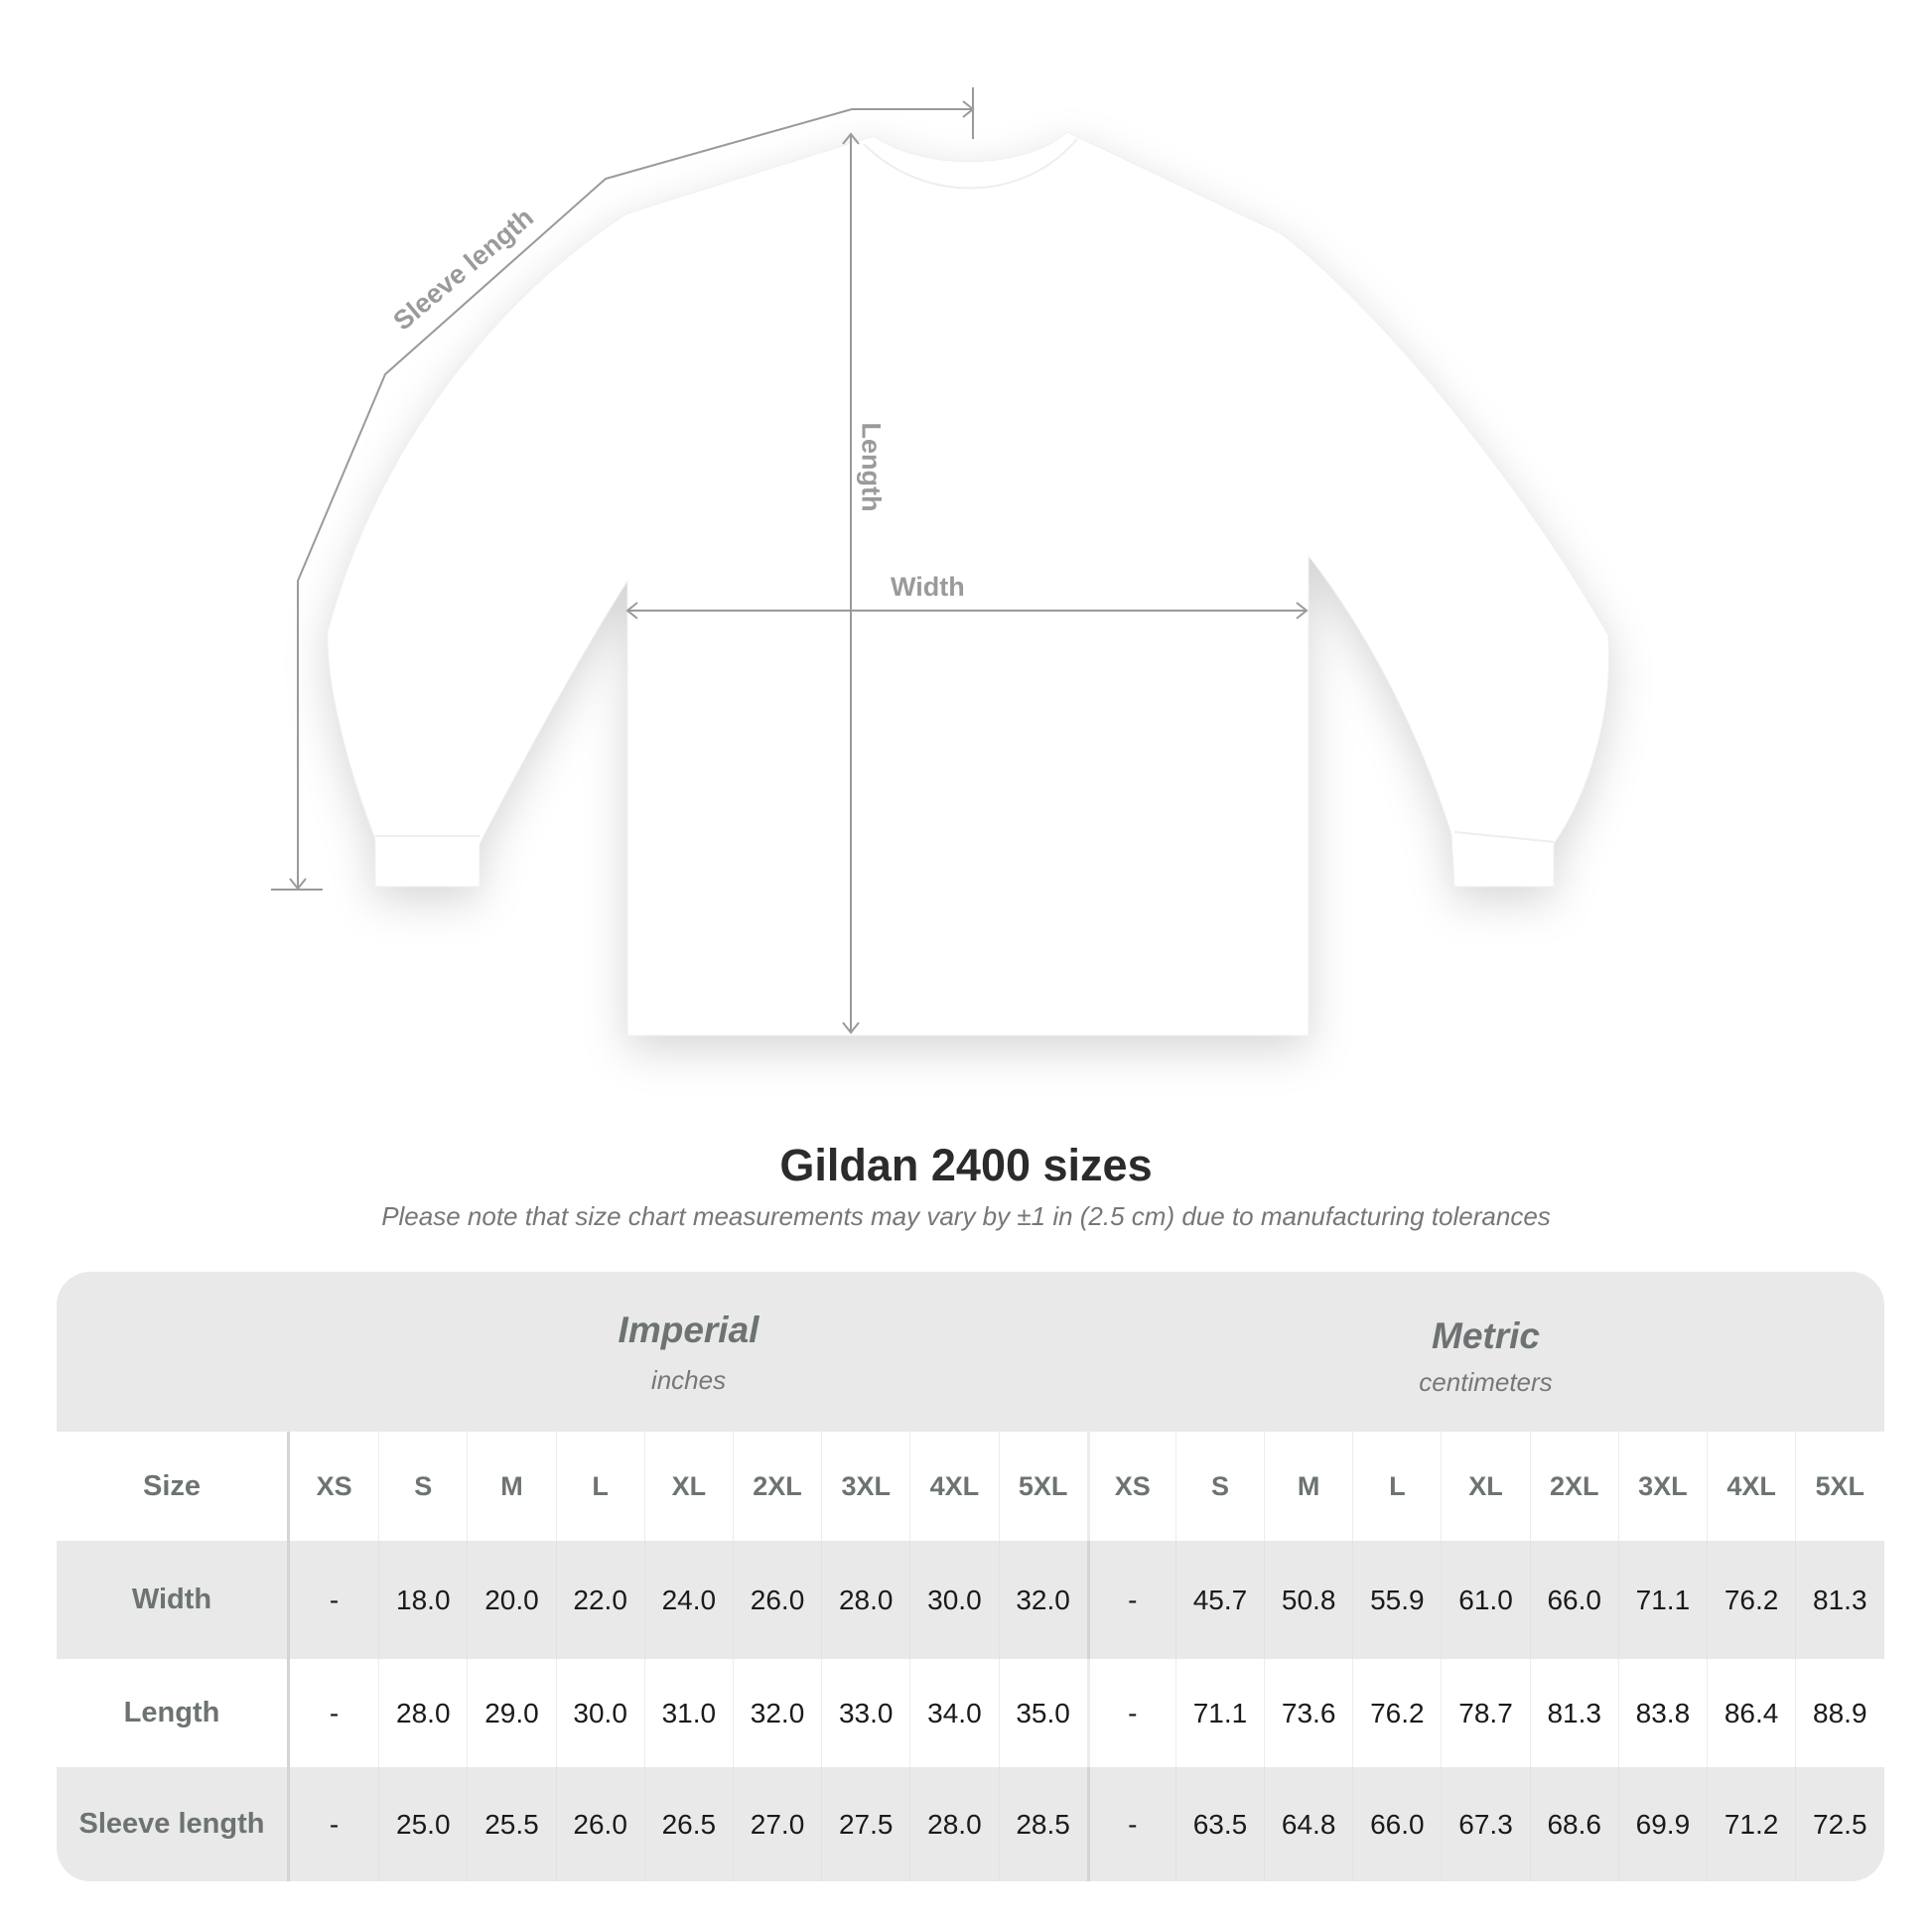 This screenshot has height=1932, width=1932. Describe the element at coordinates (599, 1600) in the screenshot. I see `imperial-value-cell: 22.0` at that location.